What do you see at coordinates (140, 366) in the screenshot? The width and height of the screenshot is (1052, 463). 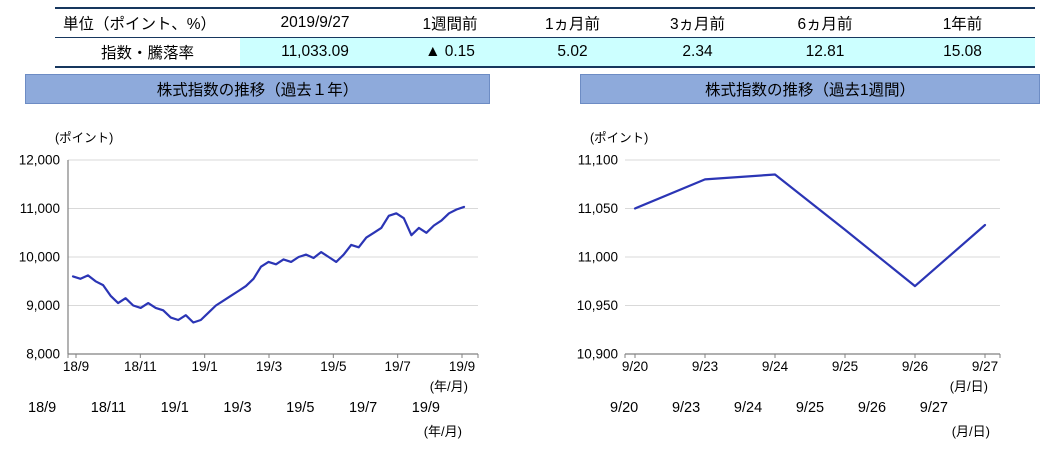 I see `x-tick-label: 18/11` at bounding box center [140, 366].